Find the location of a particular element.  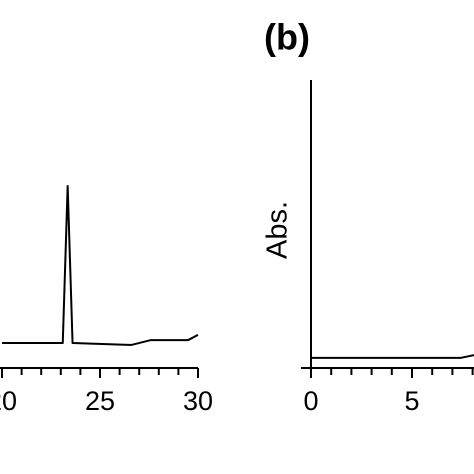

y-axis-label: Abs. is located at coordinates (278, 230).